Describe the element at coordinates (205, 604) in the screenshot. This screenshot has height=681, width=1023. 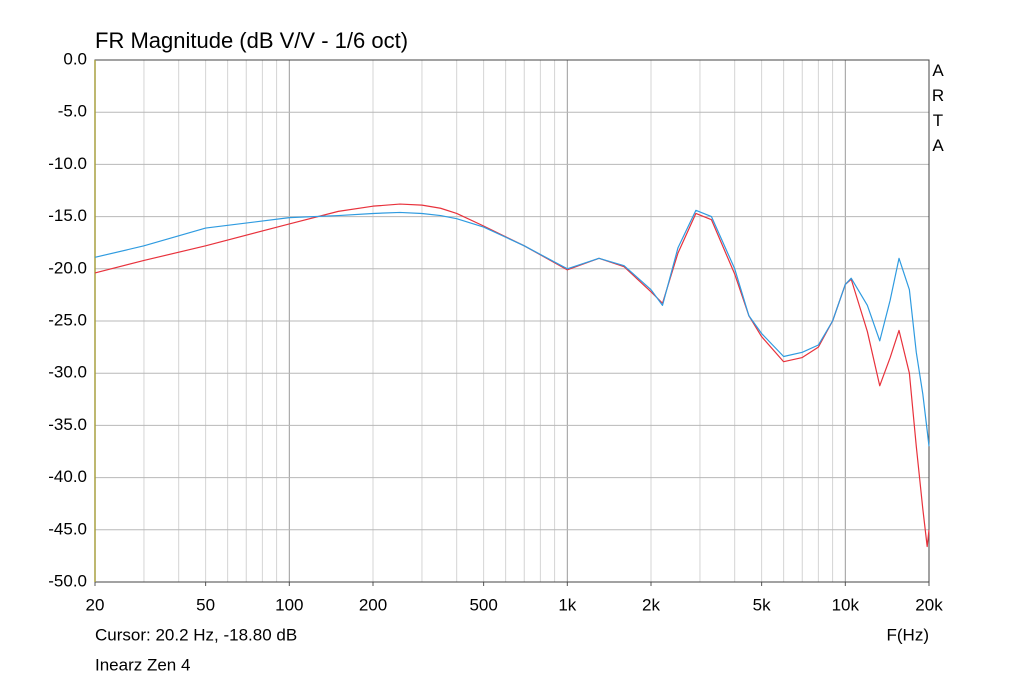
I see `x-tick-label: 50` at that location.